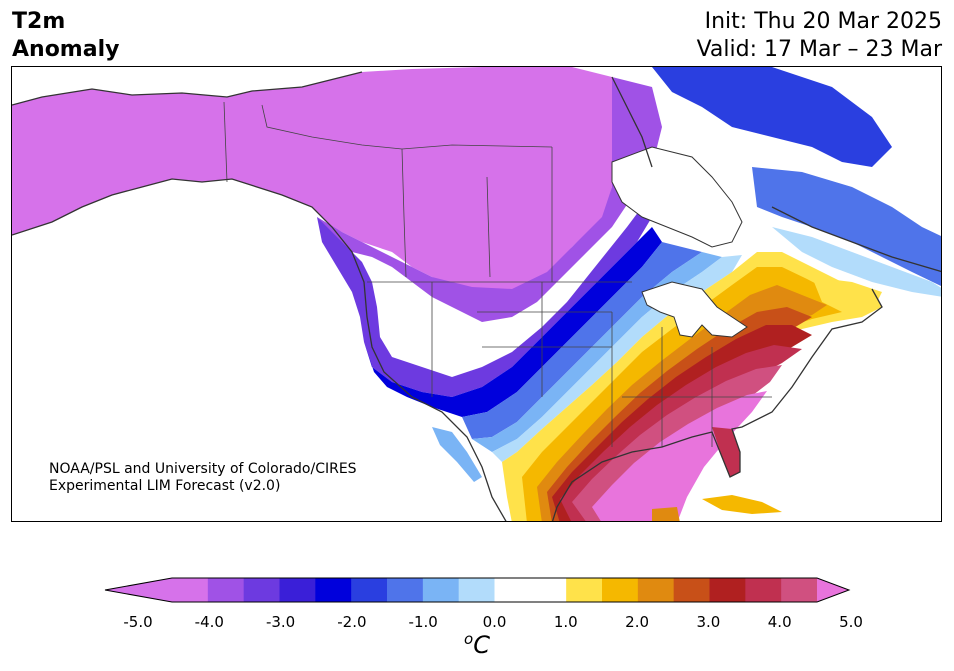 Image resolution: width=954 pixels, height=671 pixels. What do you see at coordinates (847, 294) in the screenshot?
I see `region-newengland` at bounding box center [847, 294].